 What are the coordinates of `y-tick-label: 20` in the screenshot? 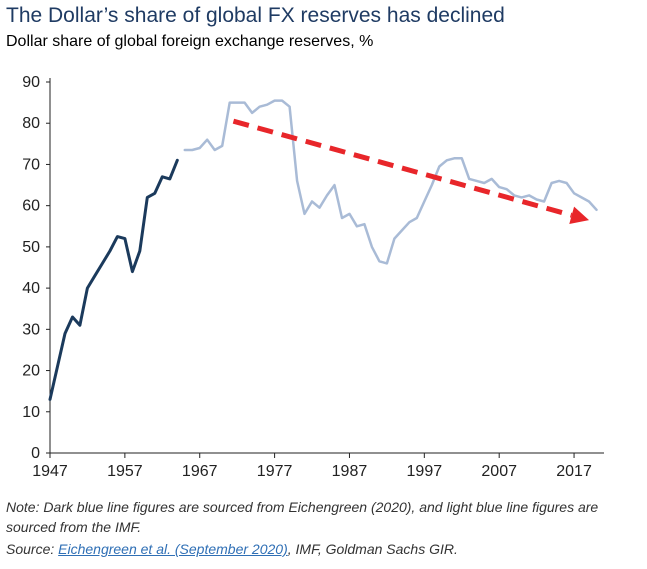 It's located at (31, 371).